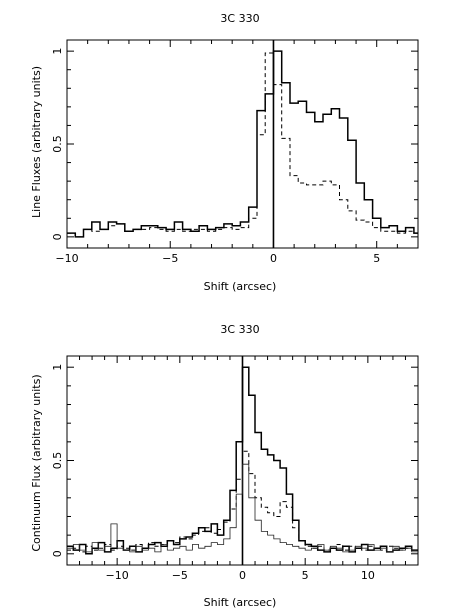 The height and width of the screenshot is (616, 463). I want to click on y-axis-label: Line Fluxes (arbitrary units), so click(36, 142).